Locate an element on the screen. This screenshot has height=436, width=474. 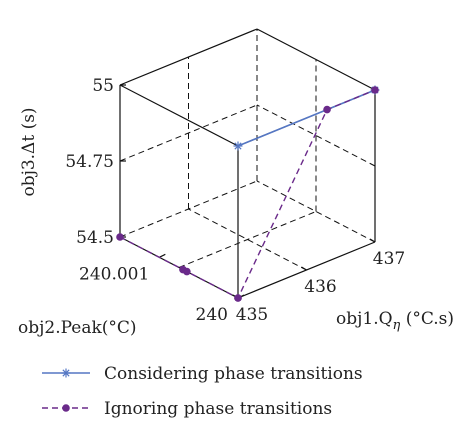
x-axis-label-prefix: obj1.Q is located at coordinates (364, 319).